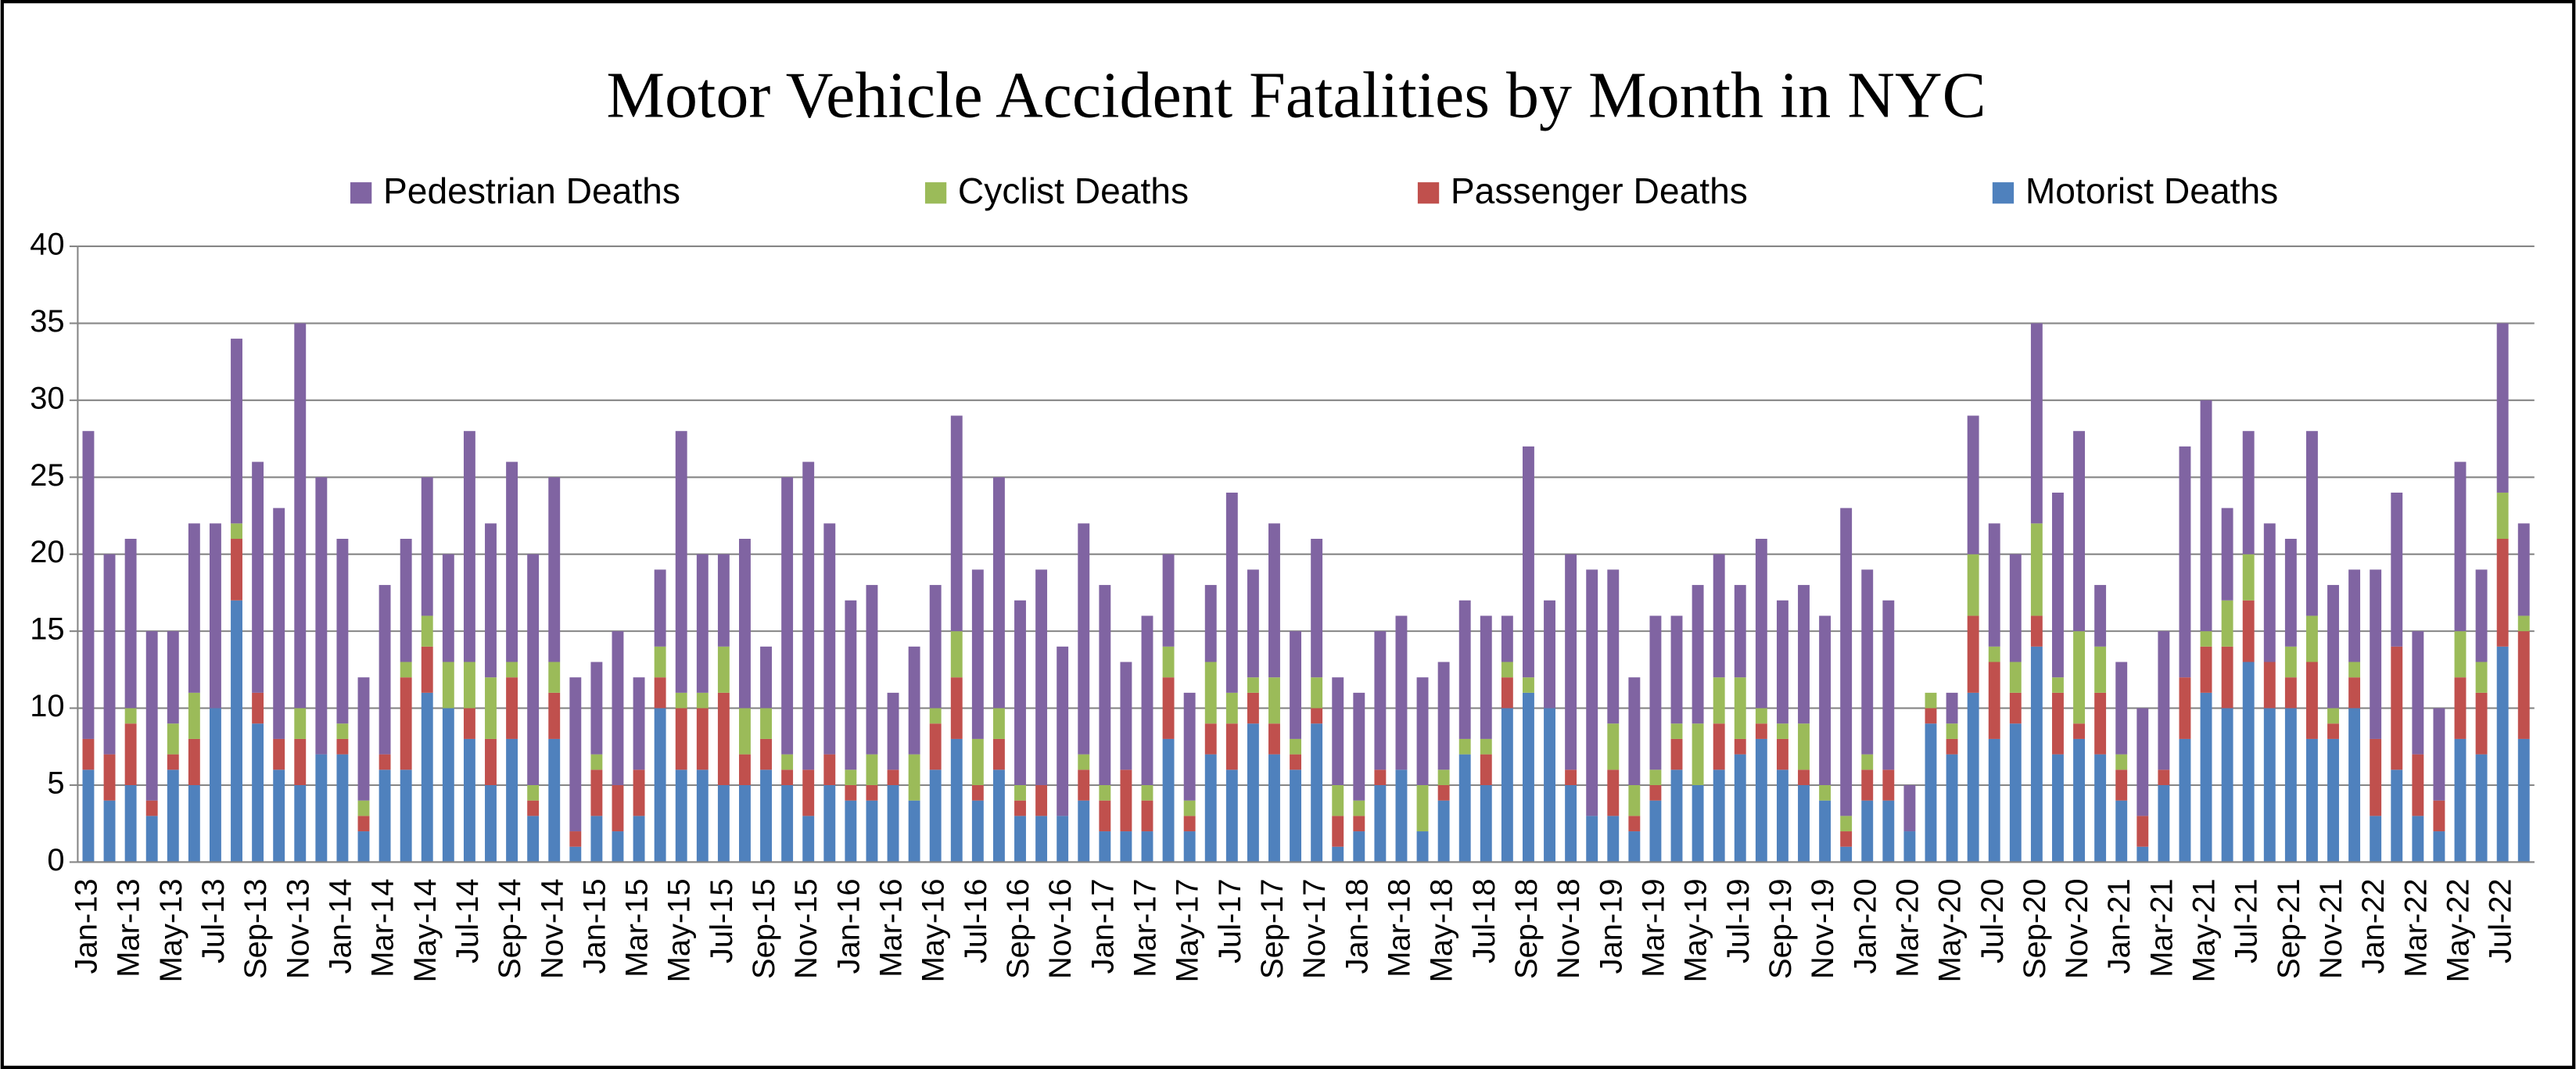 This screenshot has width=2576, height=1069. I want to click on x-tick-label: May-19, so click(1696, 930).